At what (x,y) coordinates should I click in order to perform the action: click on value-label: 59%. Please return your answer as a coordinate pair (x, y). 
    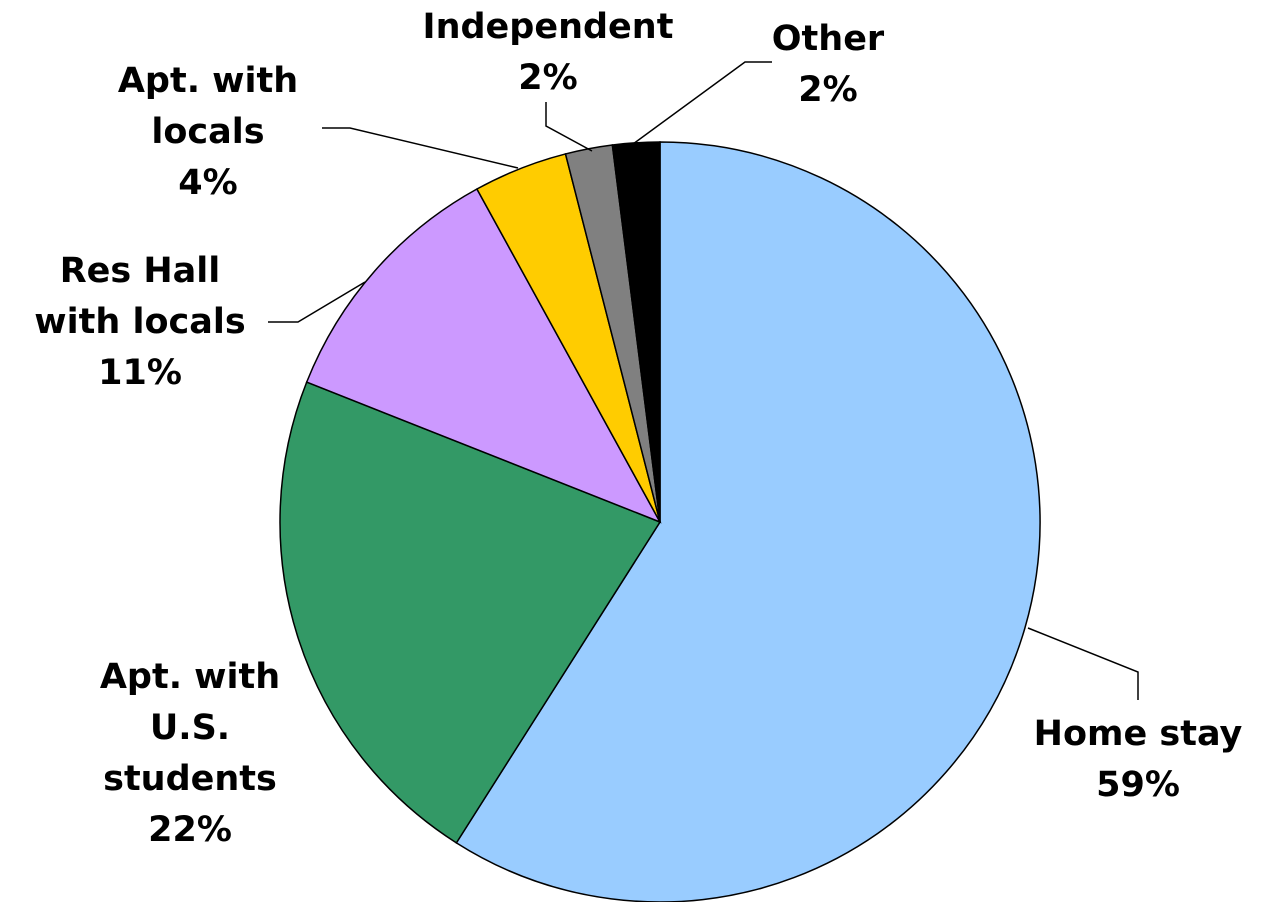
    Looking at the image, I should click on (1138, 785).